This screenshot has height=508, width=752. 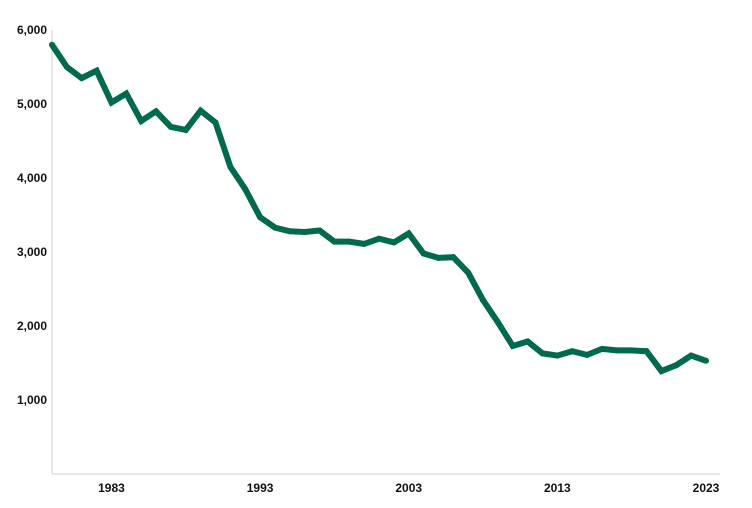 What do you see at coordinates (557, 488) in the screenshot?
I see `x-tick-label: 2013` at bounding box center [557, 488].